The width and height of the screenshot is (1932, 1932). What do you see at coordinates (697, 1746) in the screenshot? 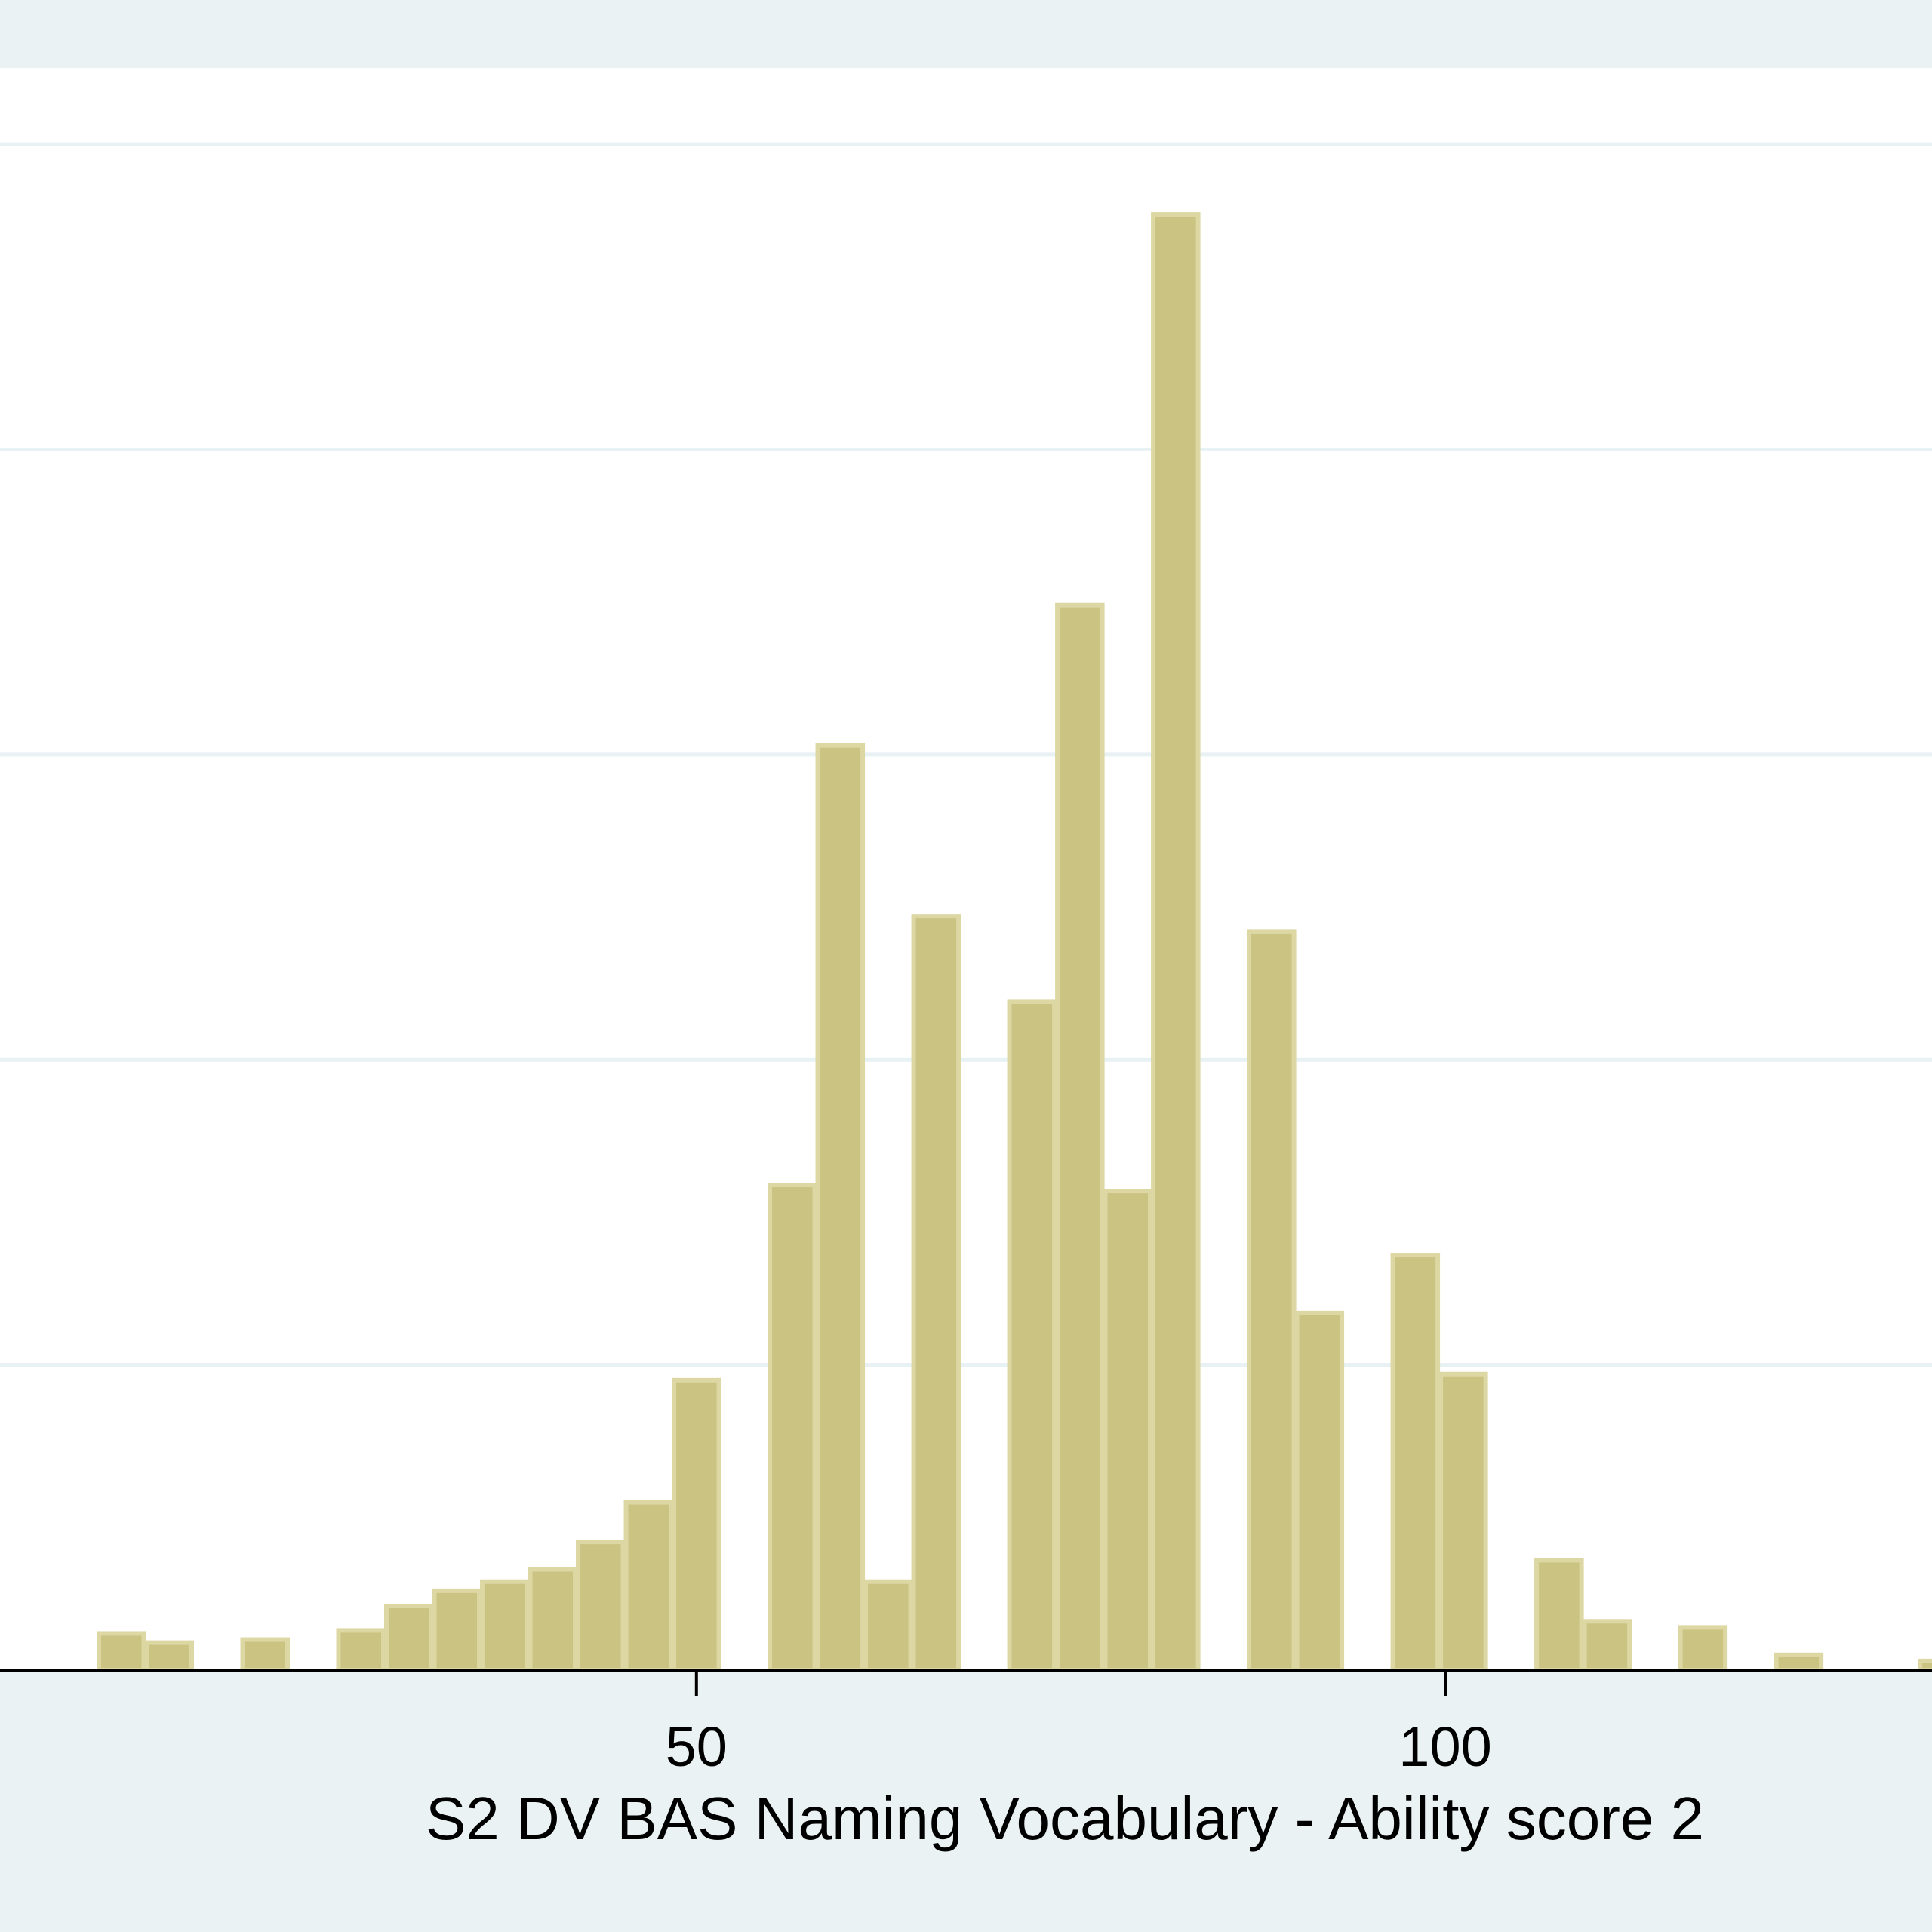
I see `x-tick-label: 50` at bounding box center [697, 1746].